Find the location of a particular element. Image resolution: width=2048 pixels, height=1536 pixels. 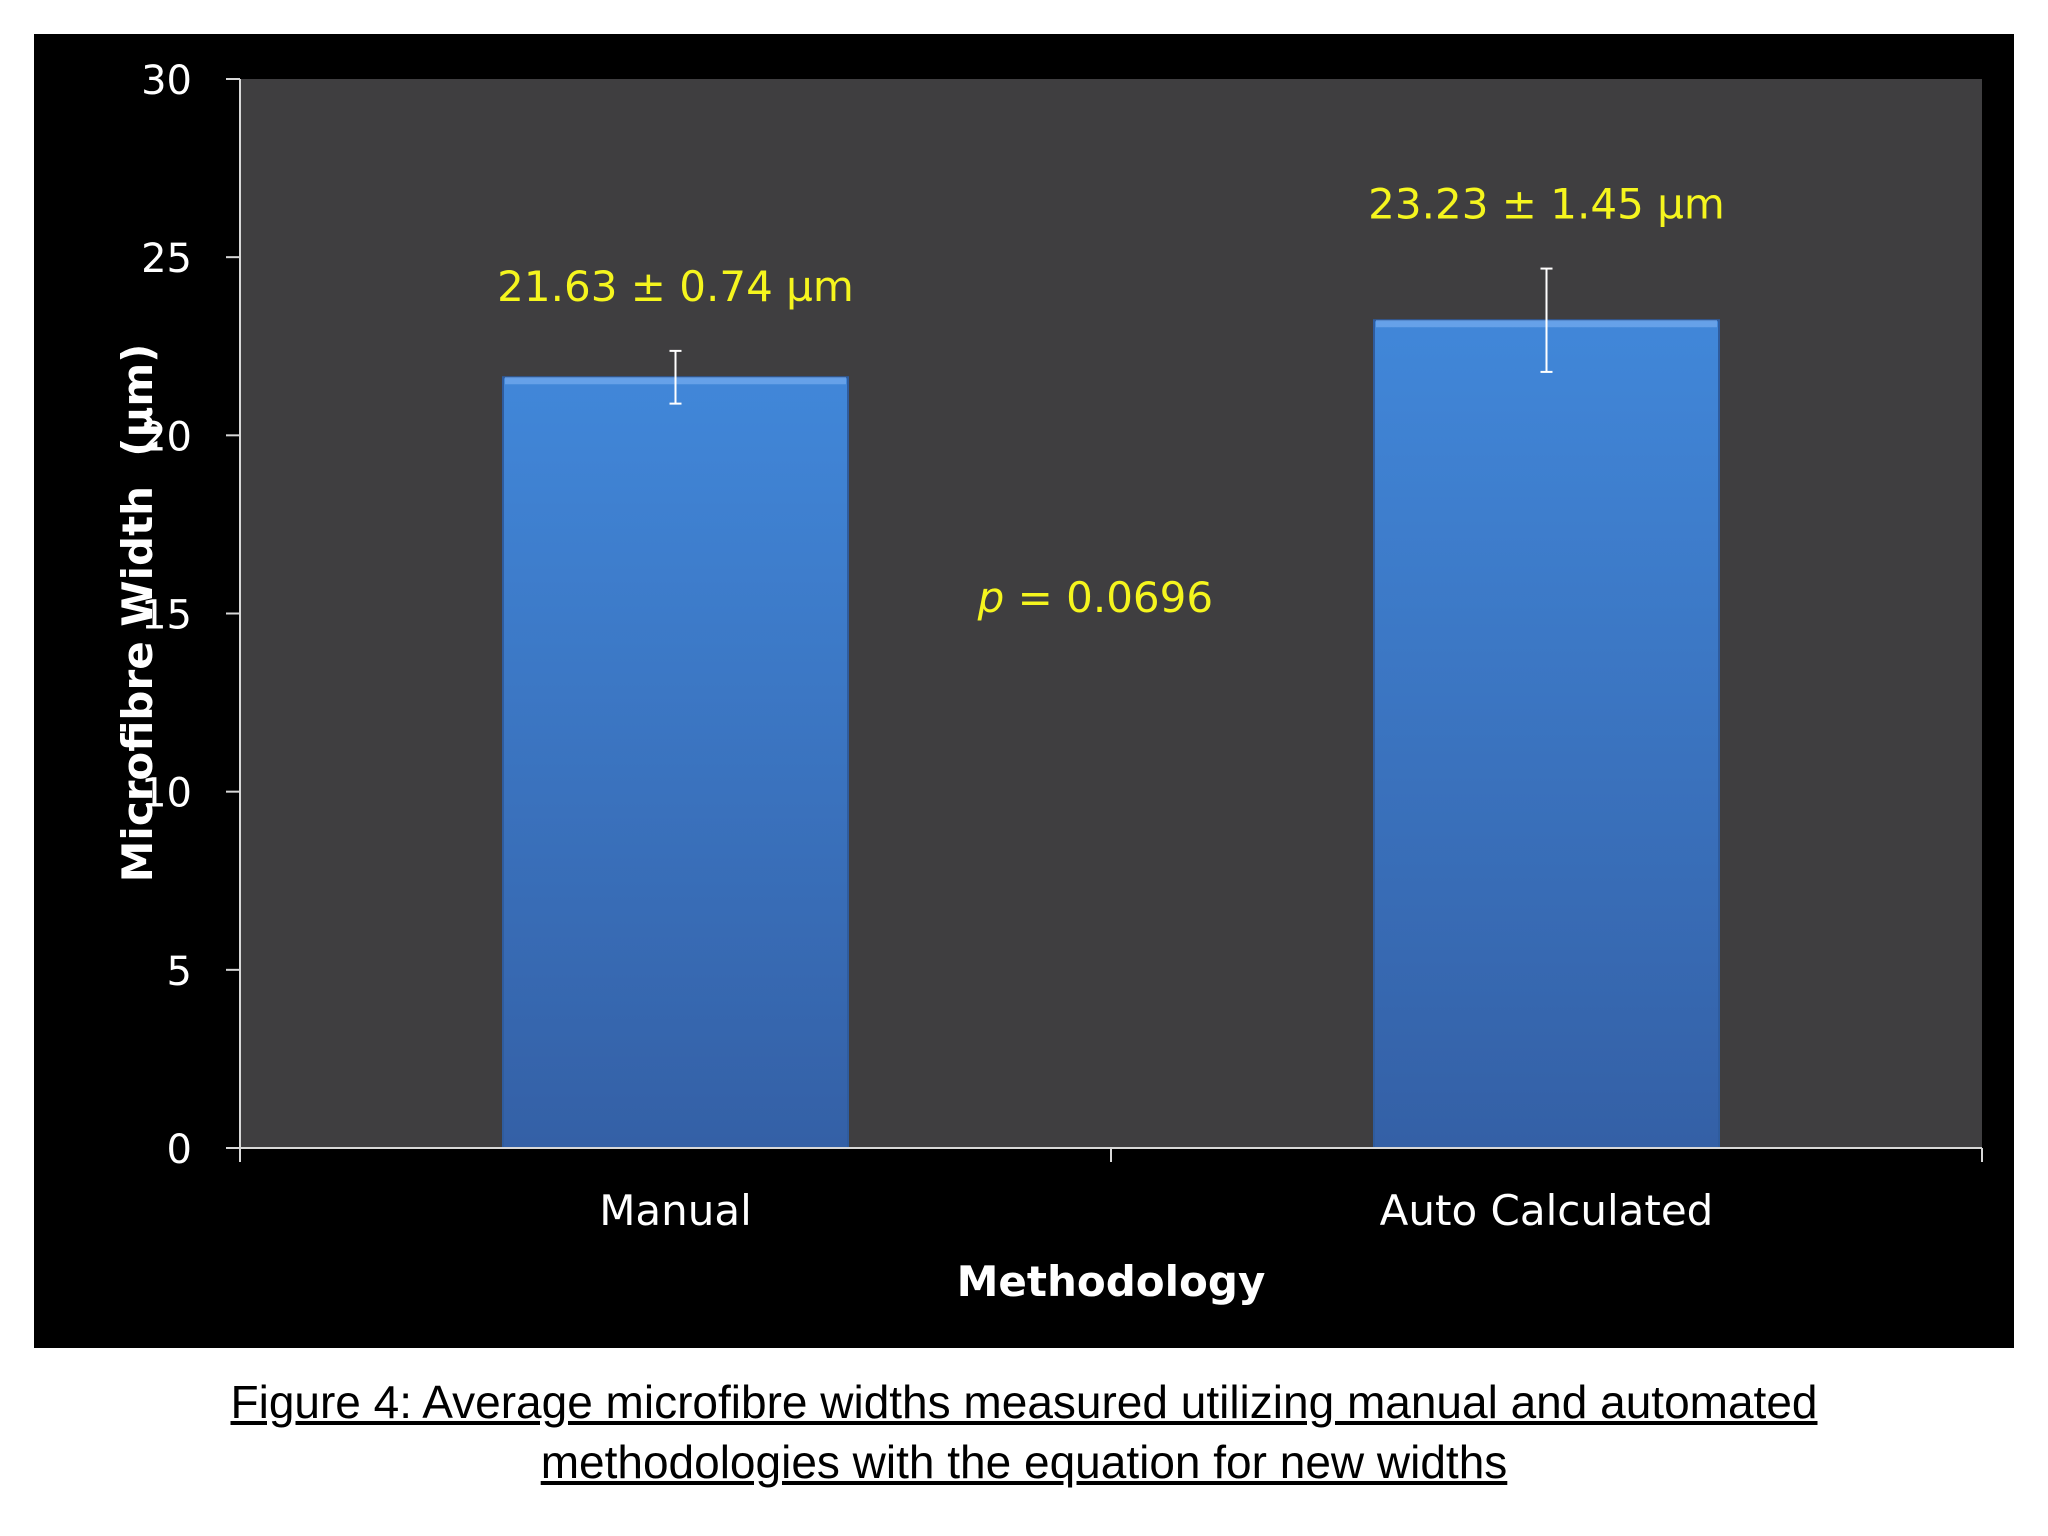

y-tick-label: 15 is located at coordinates (166, 616).